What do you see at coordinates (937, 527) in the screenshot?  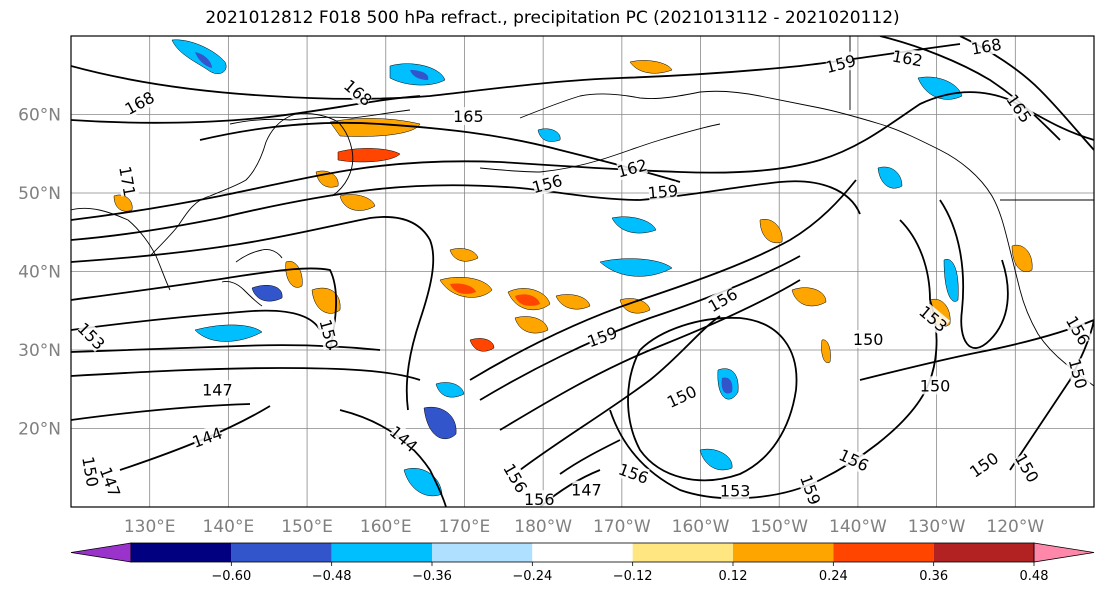 I see `lon-tick-label: 130°W` at bounding box center [937, 527].